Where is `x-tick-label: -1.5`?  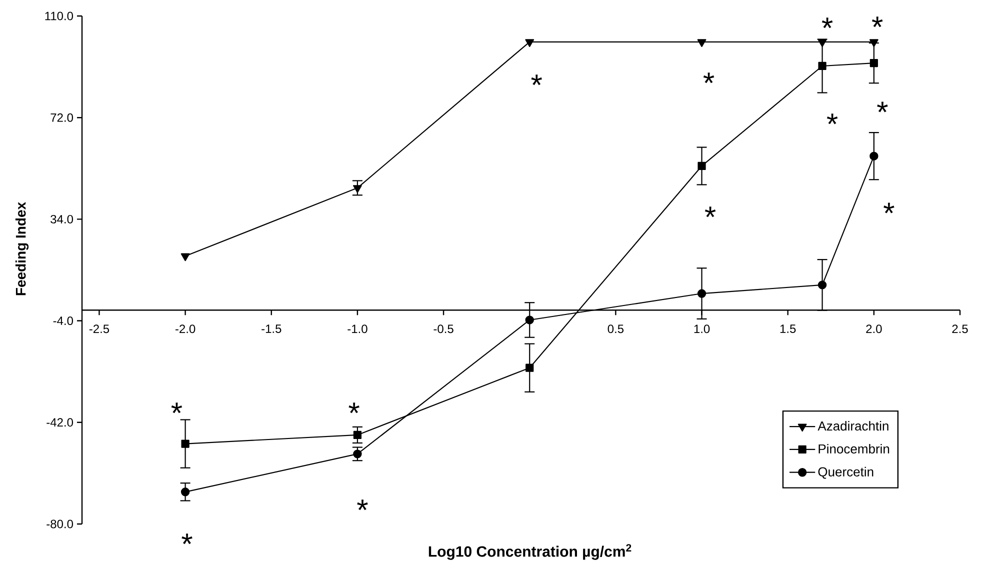 x-tick-label: -1.5 is located at coordinates (272, 328).